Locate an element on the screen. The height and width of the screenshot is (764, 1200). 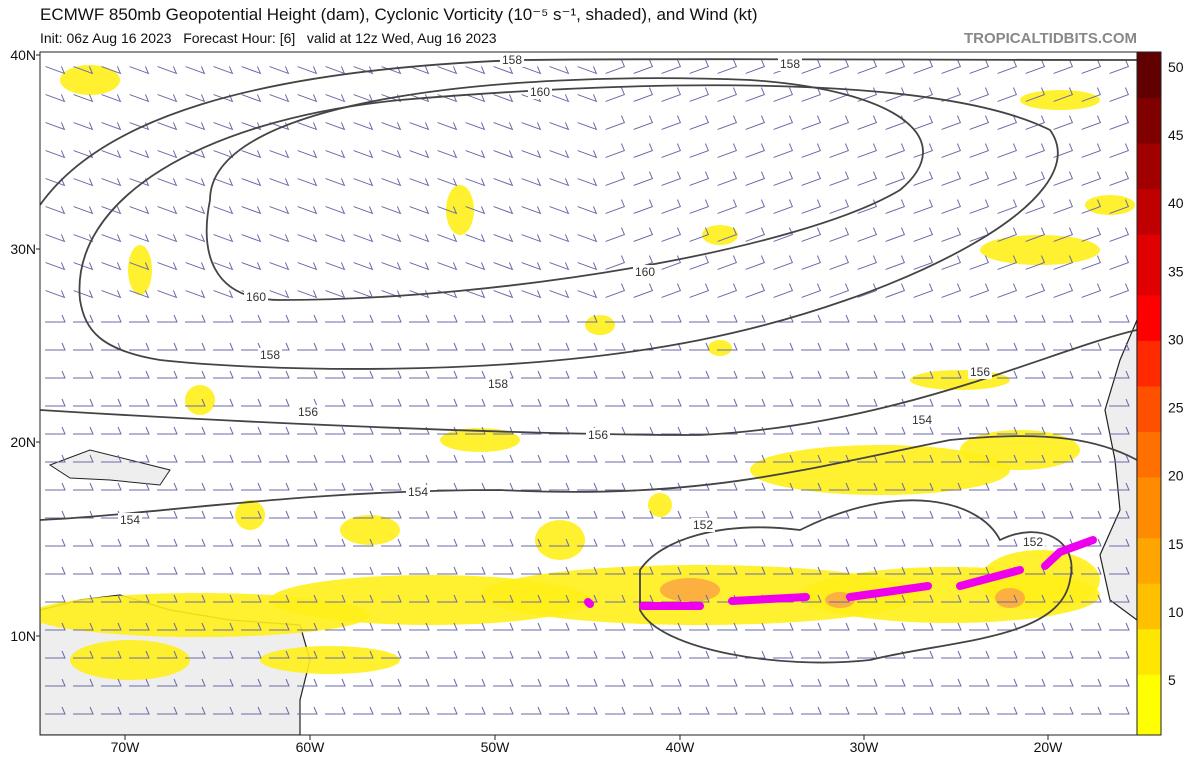
vorticity-area is located at coordinates (140, 270).